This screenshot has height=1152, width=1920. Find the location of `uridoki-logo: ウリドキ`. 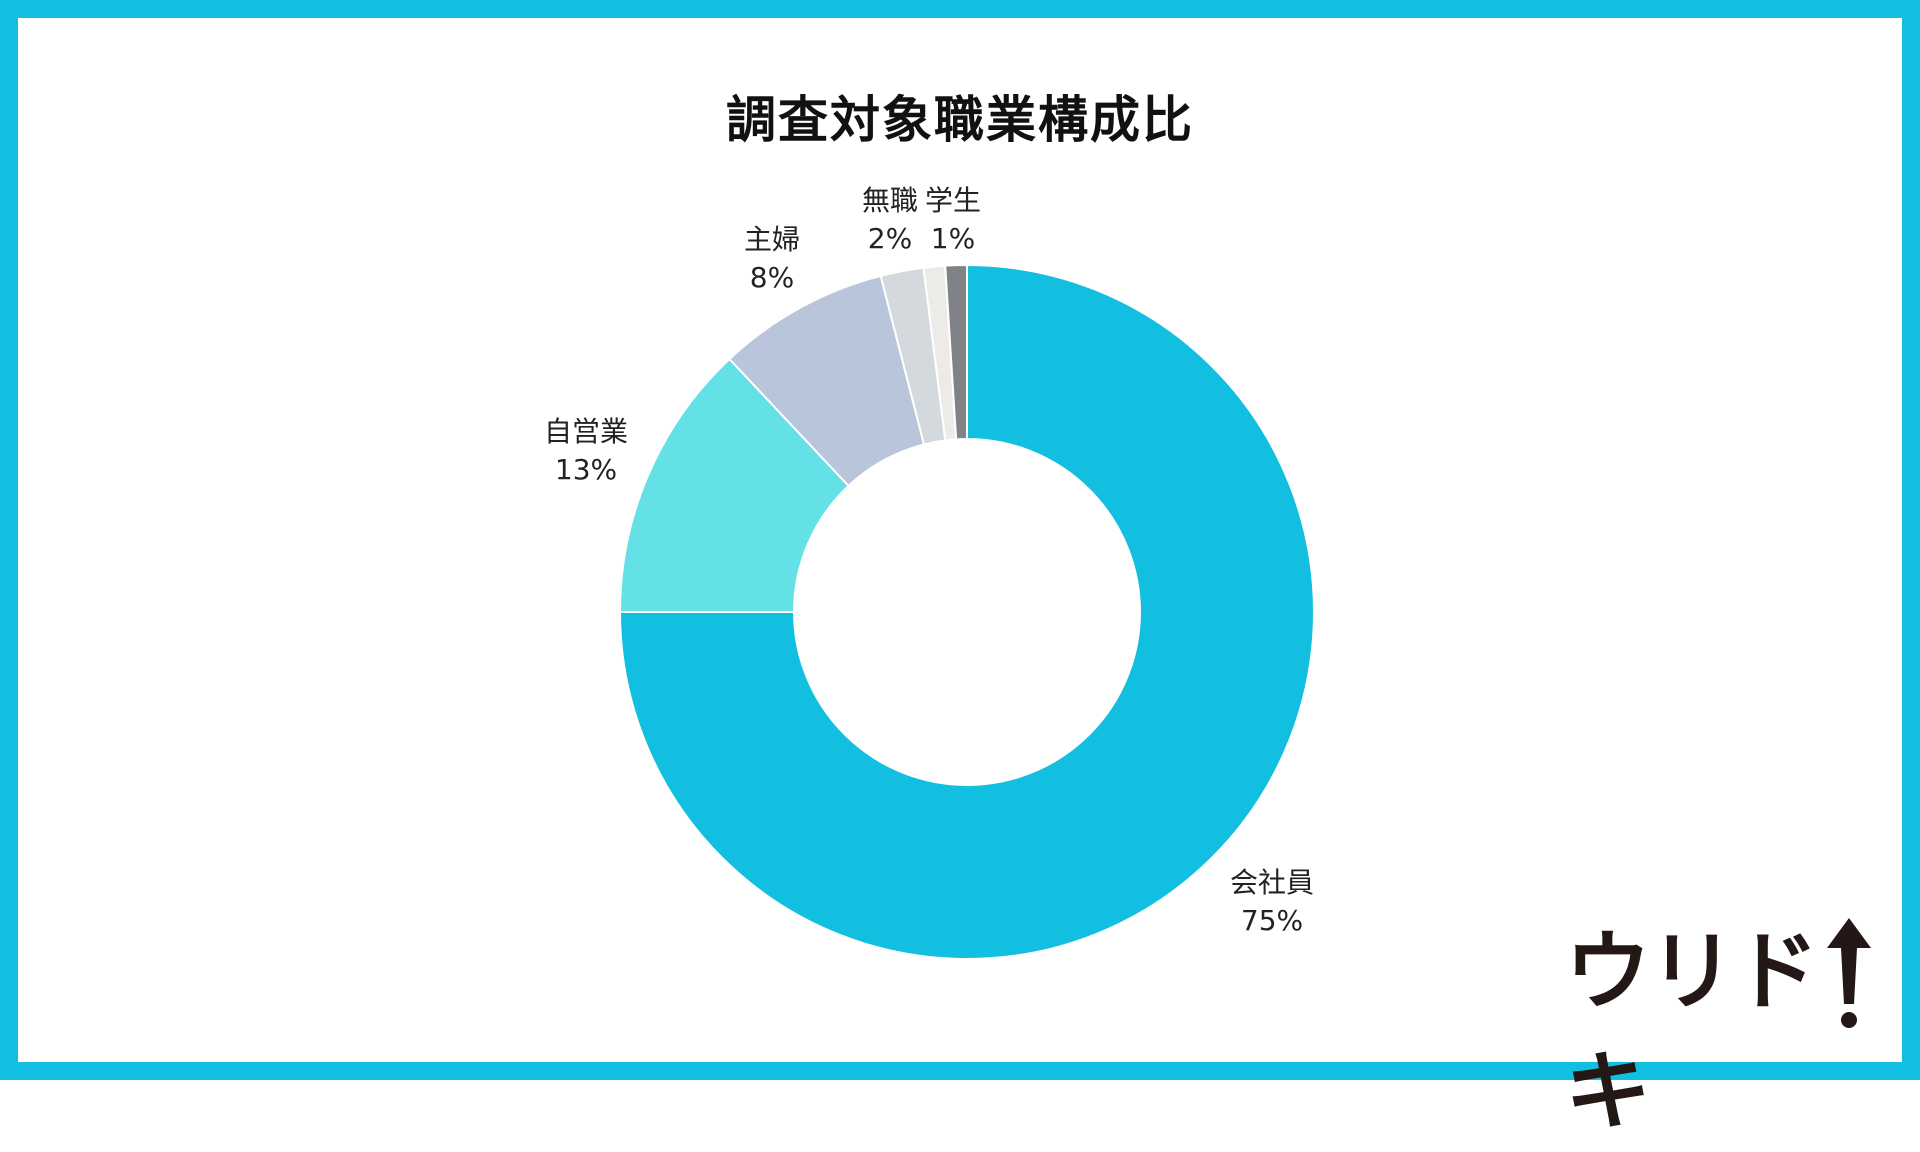

uridoki-logo: ウリドキ is located at coordinates (1725, 1027).